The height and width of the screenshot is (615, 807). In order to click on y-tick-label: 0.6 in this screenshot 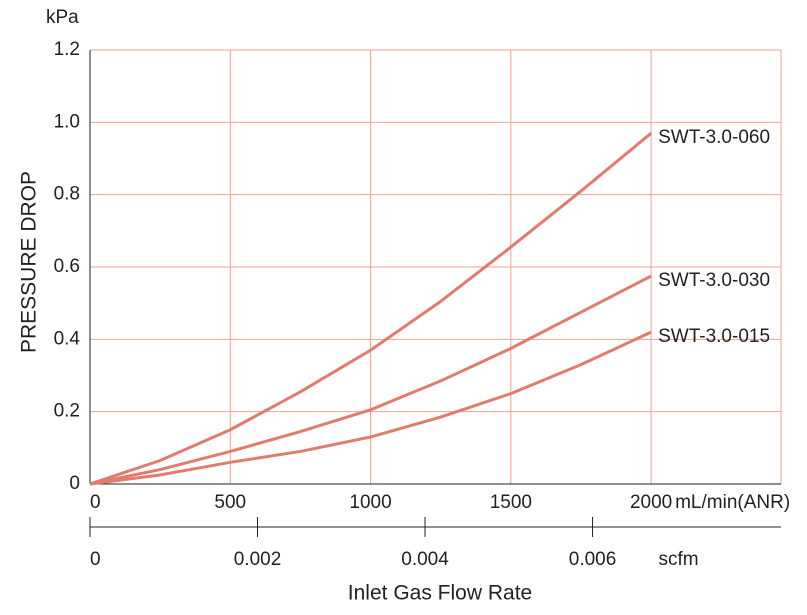, I will do `click(67, 266)`.